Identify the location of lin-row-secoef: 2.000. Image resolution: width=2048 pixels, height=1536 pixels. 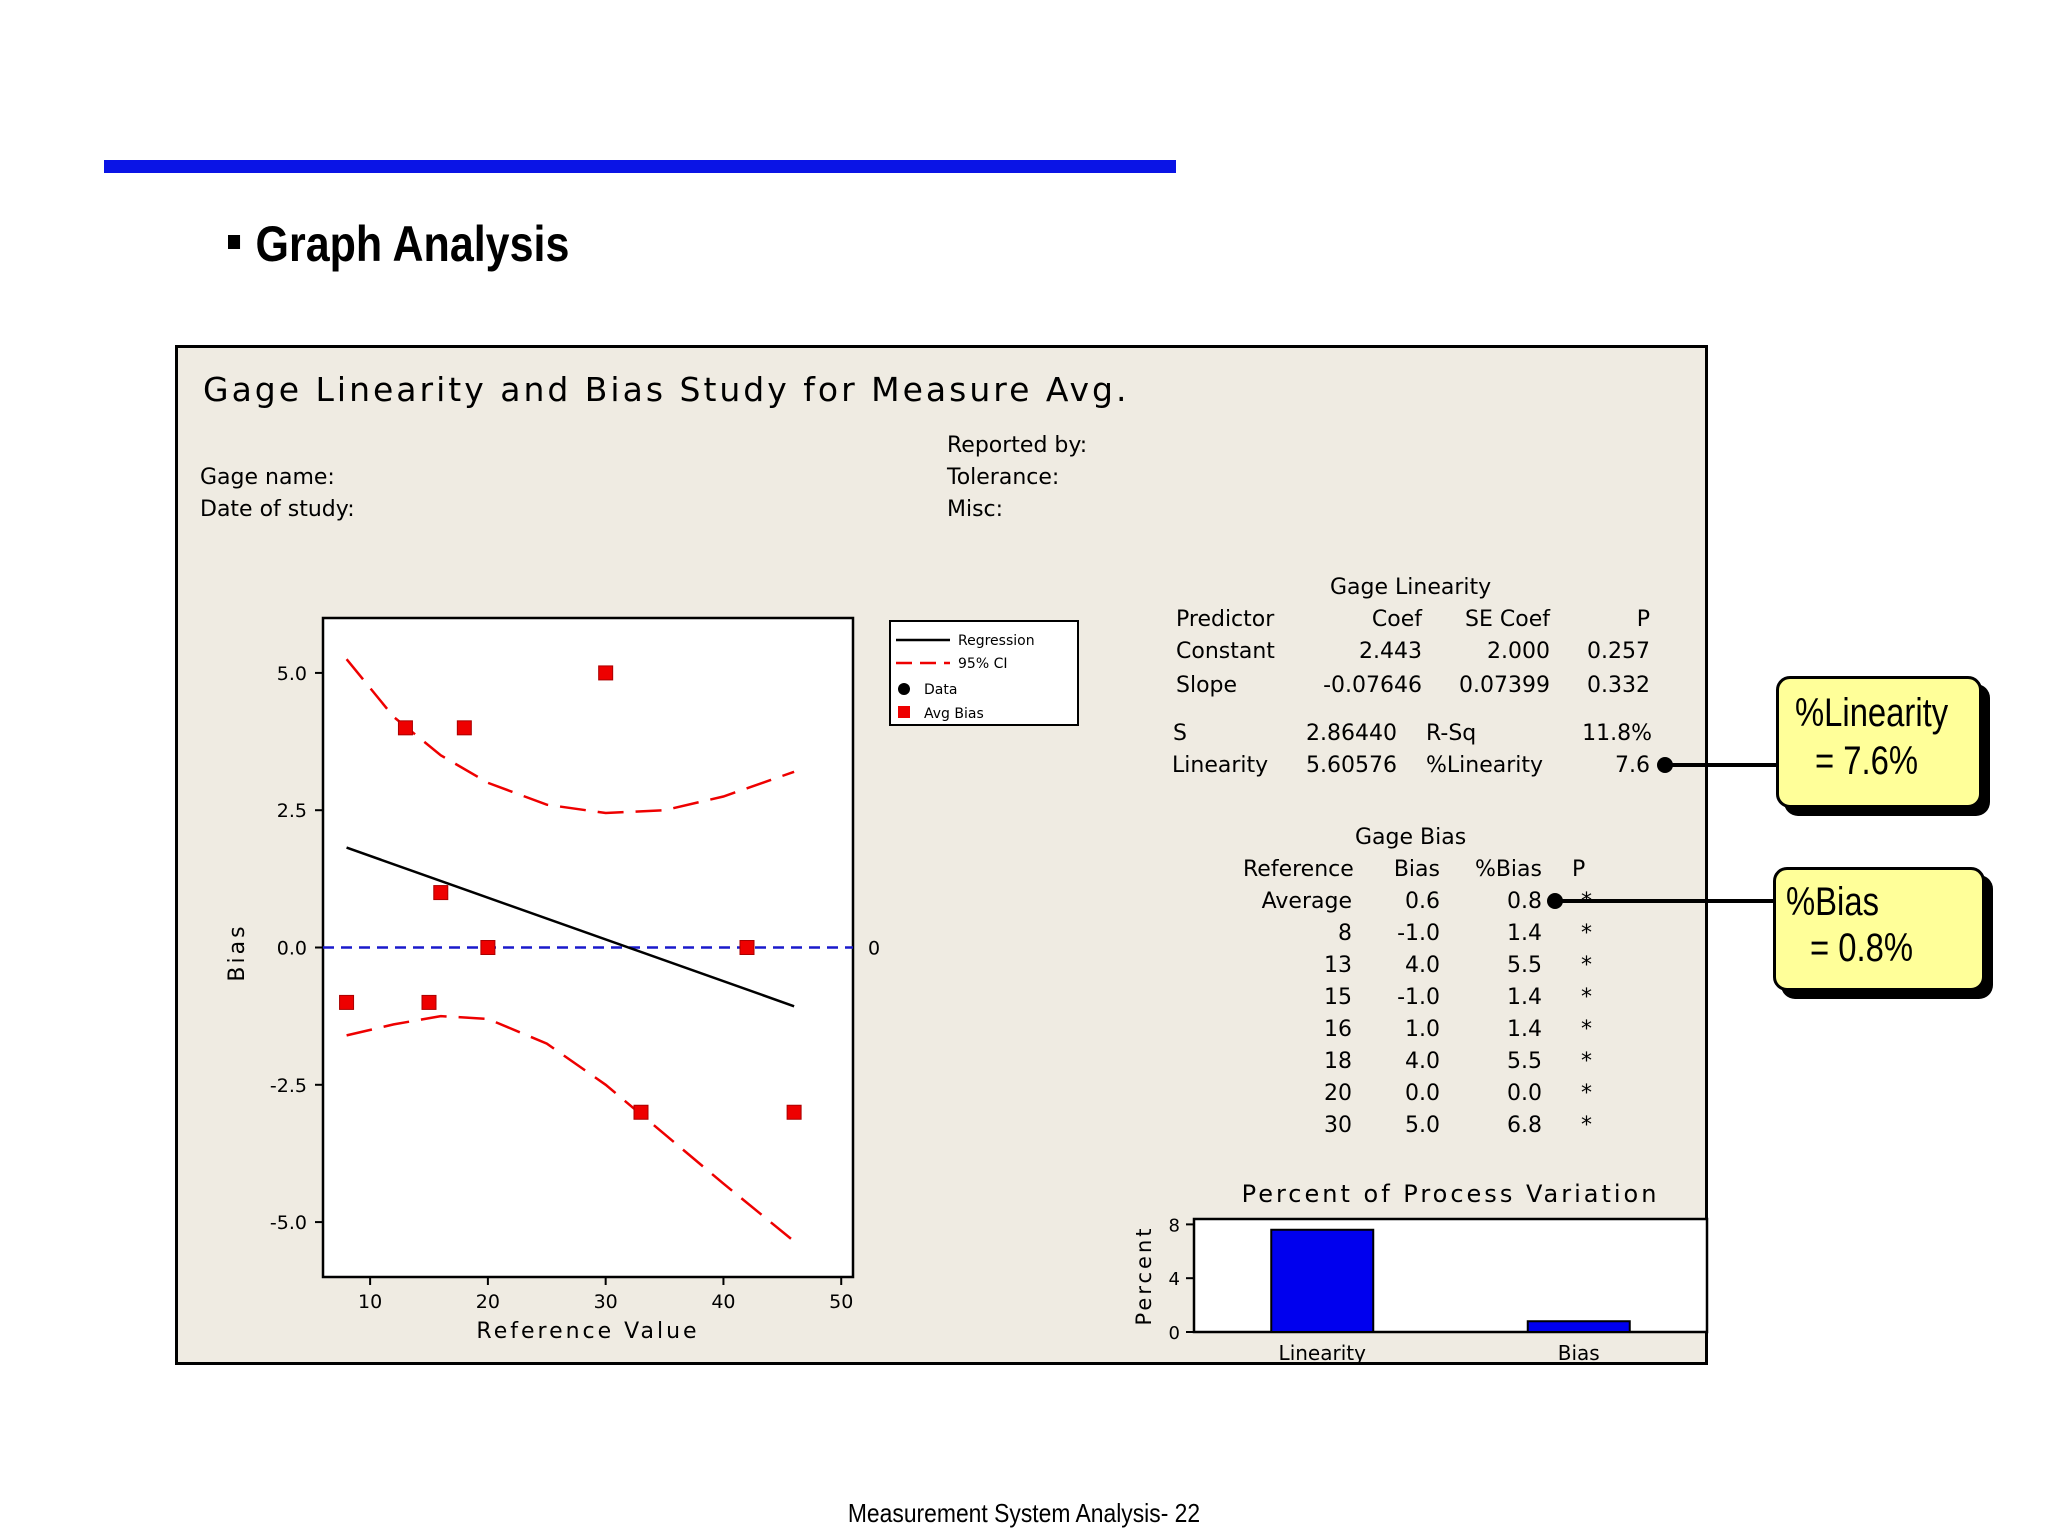
(1518, 651).